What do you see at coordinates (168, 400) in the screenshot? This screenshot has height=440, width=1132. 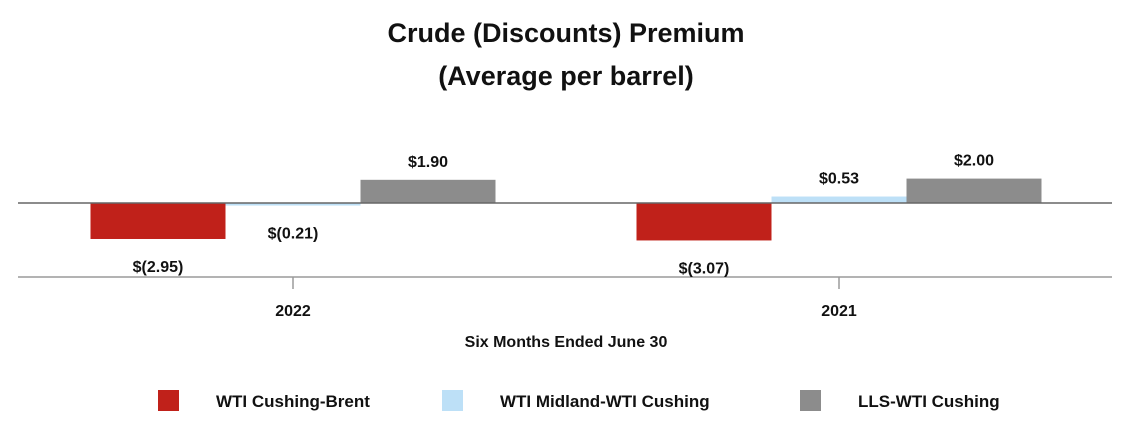 I see `legend-swatch-wti-cushing-brent` at bounding box center [168, 400].